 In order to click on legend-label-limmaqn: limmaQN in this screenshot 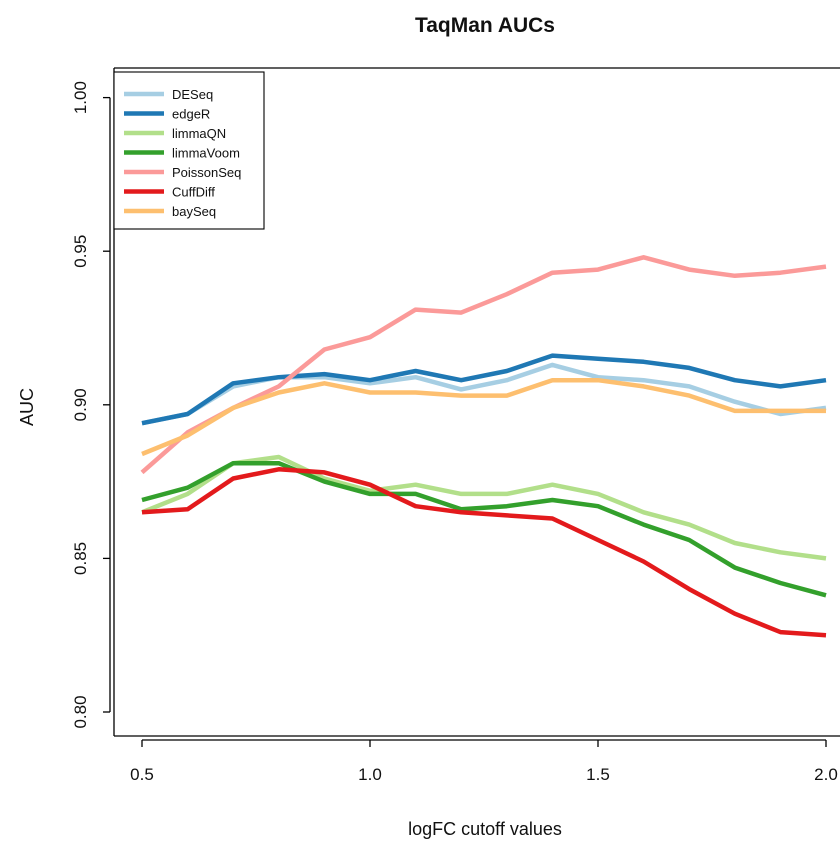, I will do `click(199, 133)`.